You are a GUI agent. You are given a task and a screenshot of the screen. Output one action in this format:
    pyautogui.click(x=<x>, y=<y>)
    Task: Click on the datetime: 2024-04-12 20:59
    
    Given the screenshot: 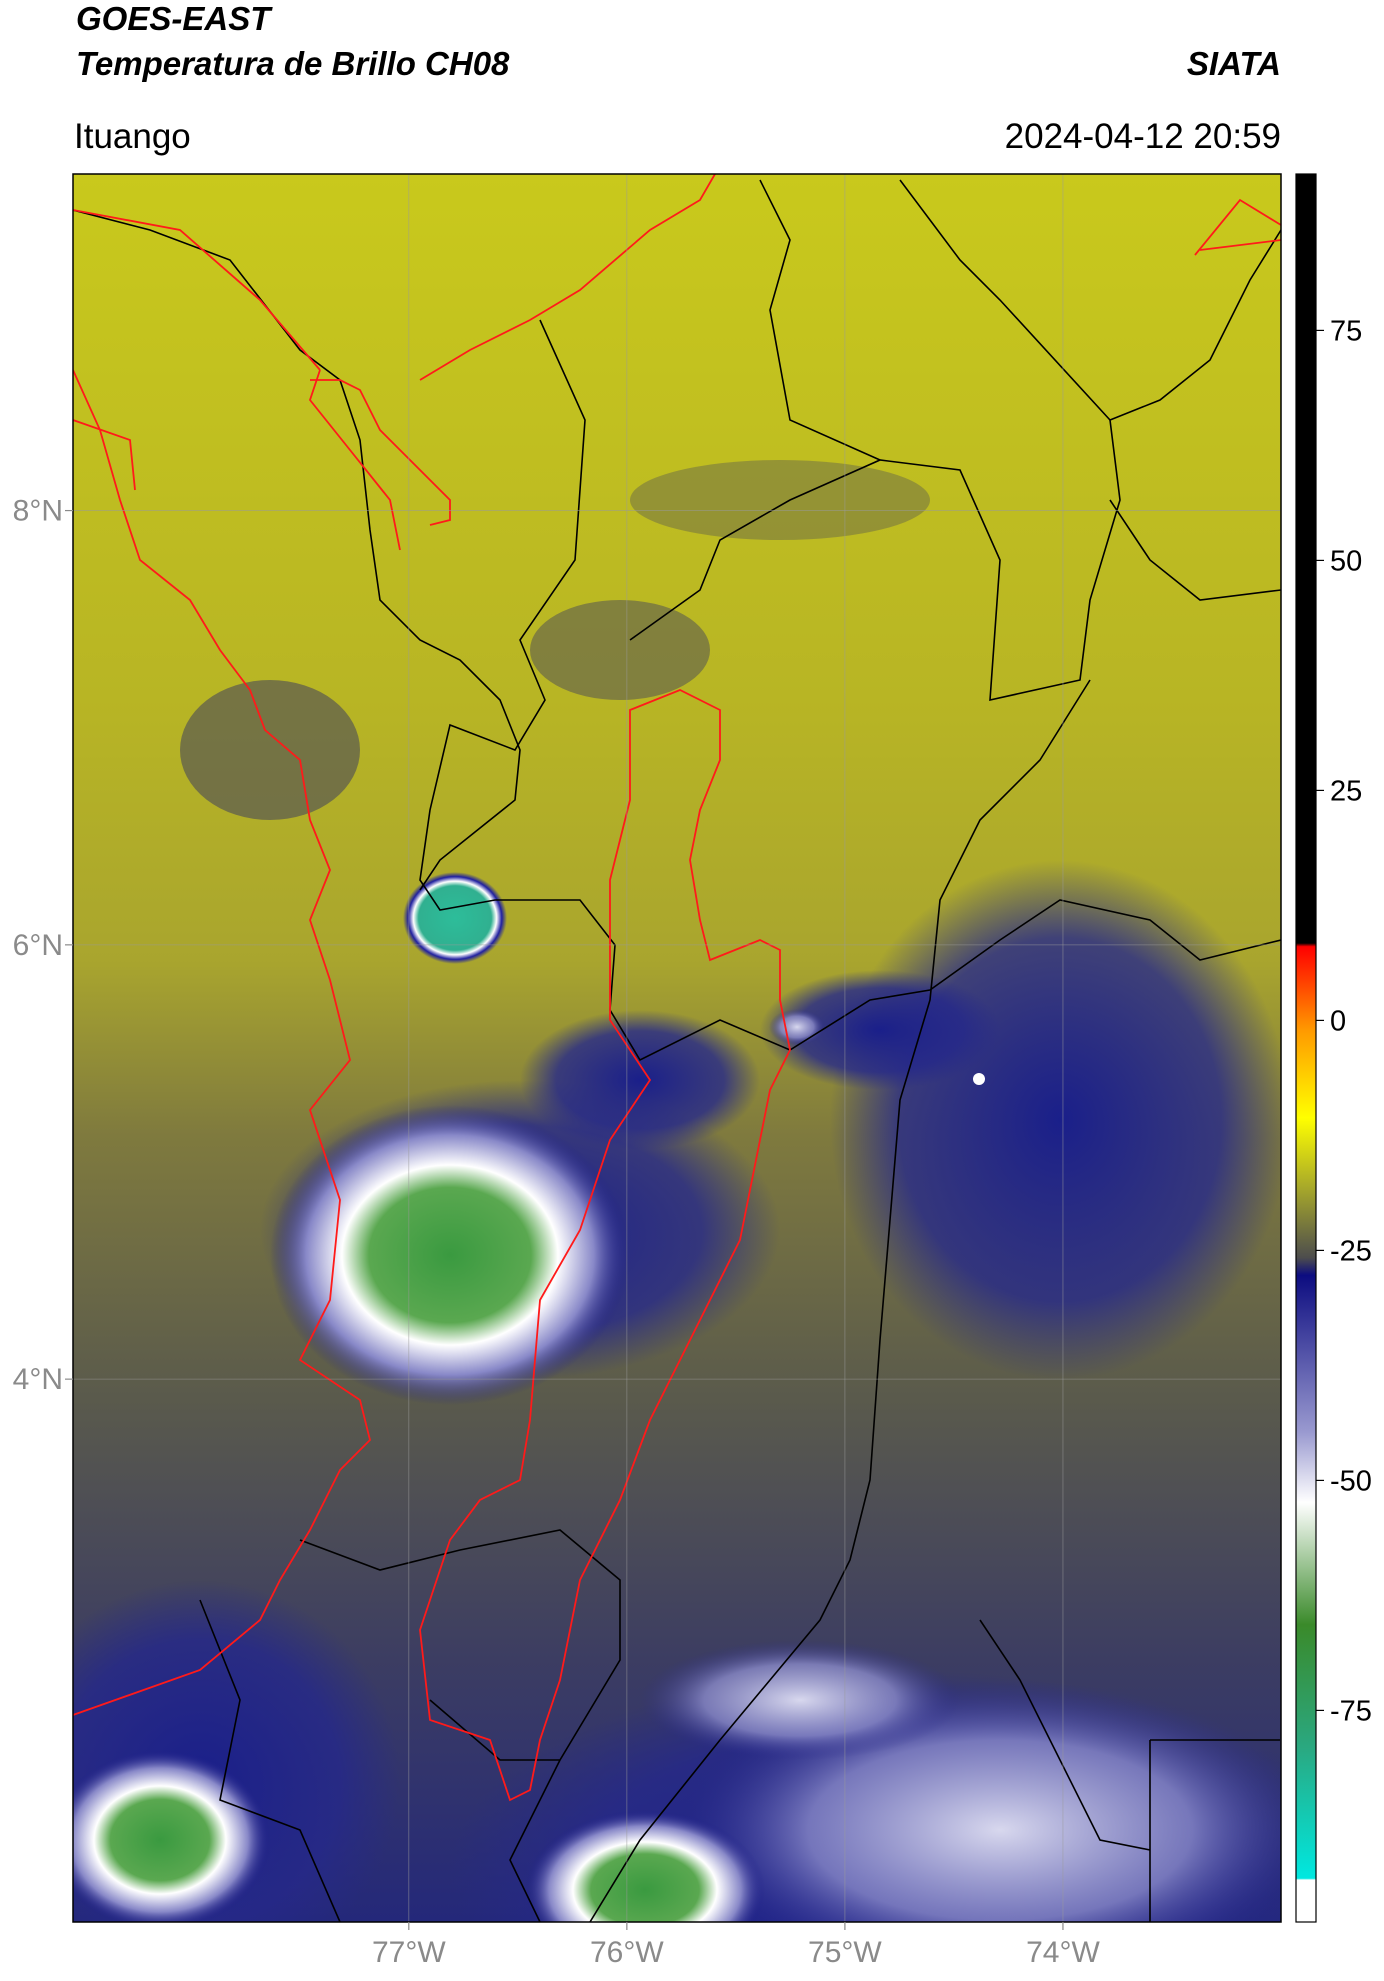 What is the action you would take?
    pyautogui.click(x=1143, y=136)
    